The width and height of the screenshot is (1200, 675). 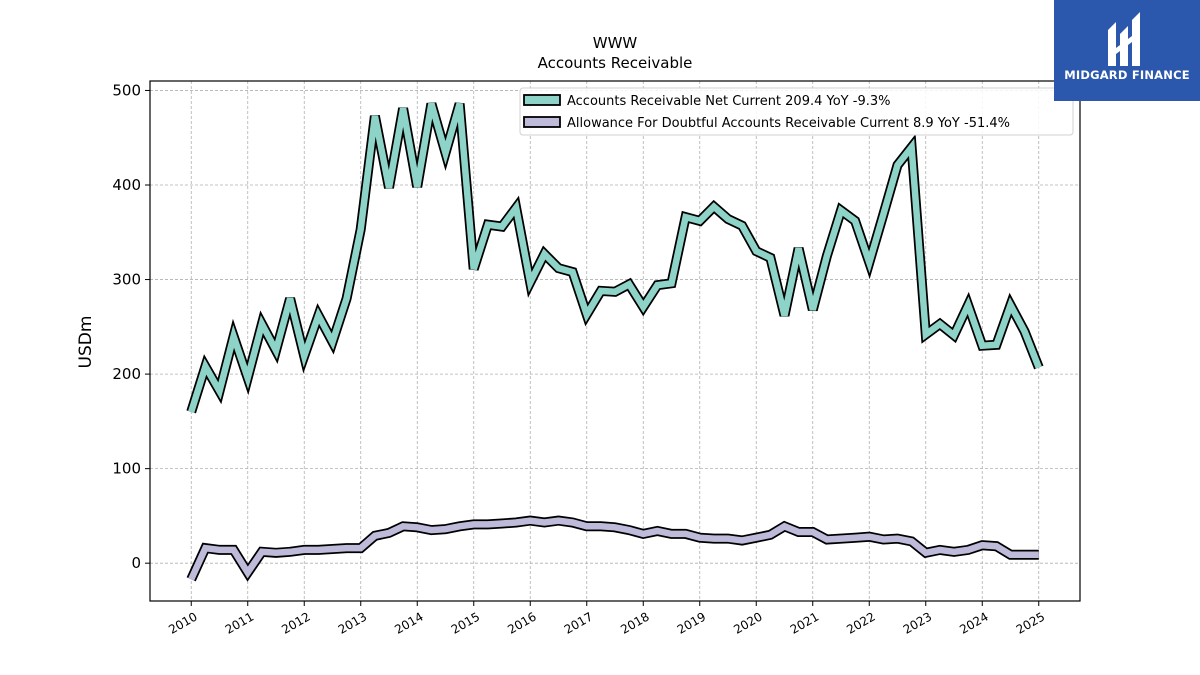 What do you see at coordinates (126, 185) in the screenshot?
I see `y-tick-label: 400` at bounding box center [126, 185].